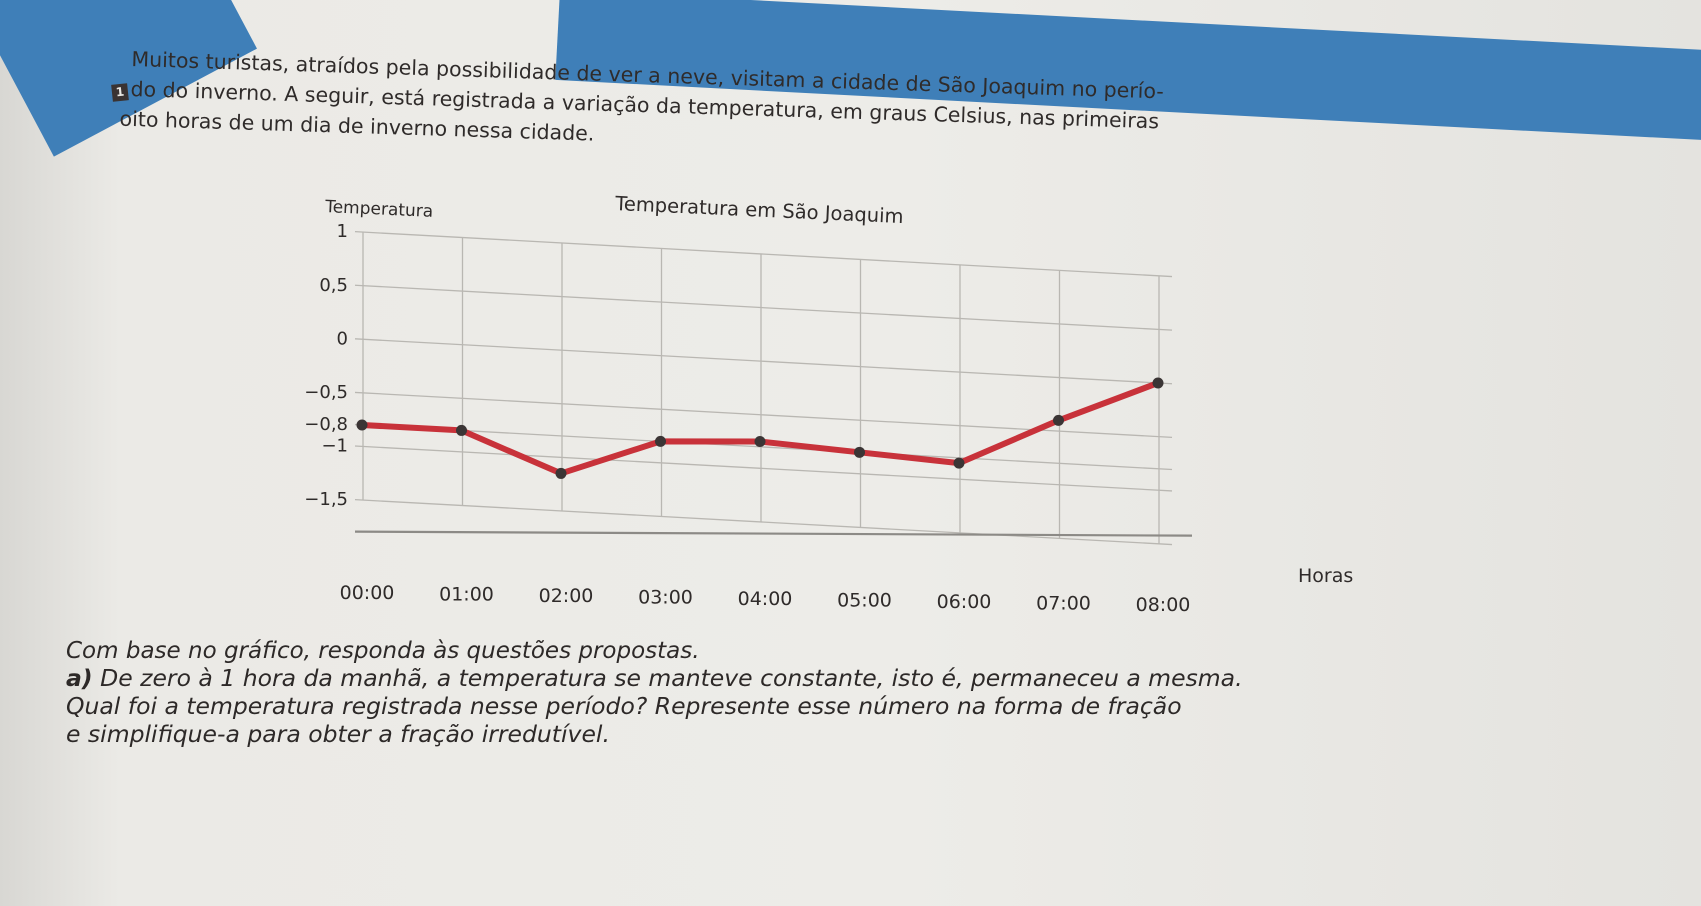 This screenshot has width=1701, height=906. Describe the element at coordinates (1163, 605) in the screenshot. I see `x-tick-label-8: 08:00` at that location.